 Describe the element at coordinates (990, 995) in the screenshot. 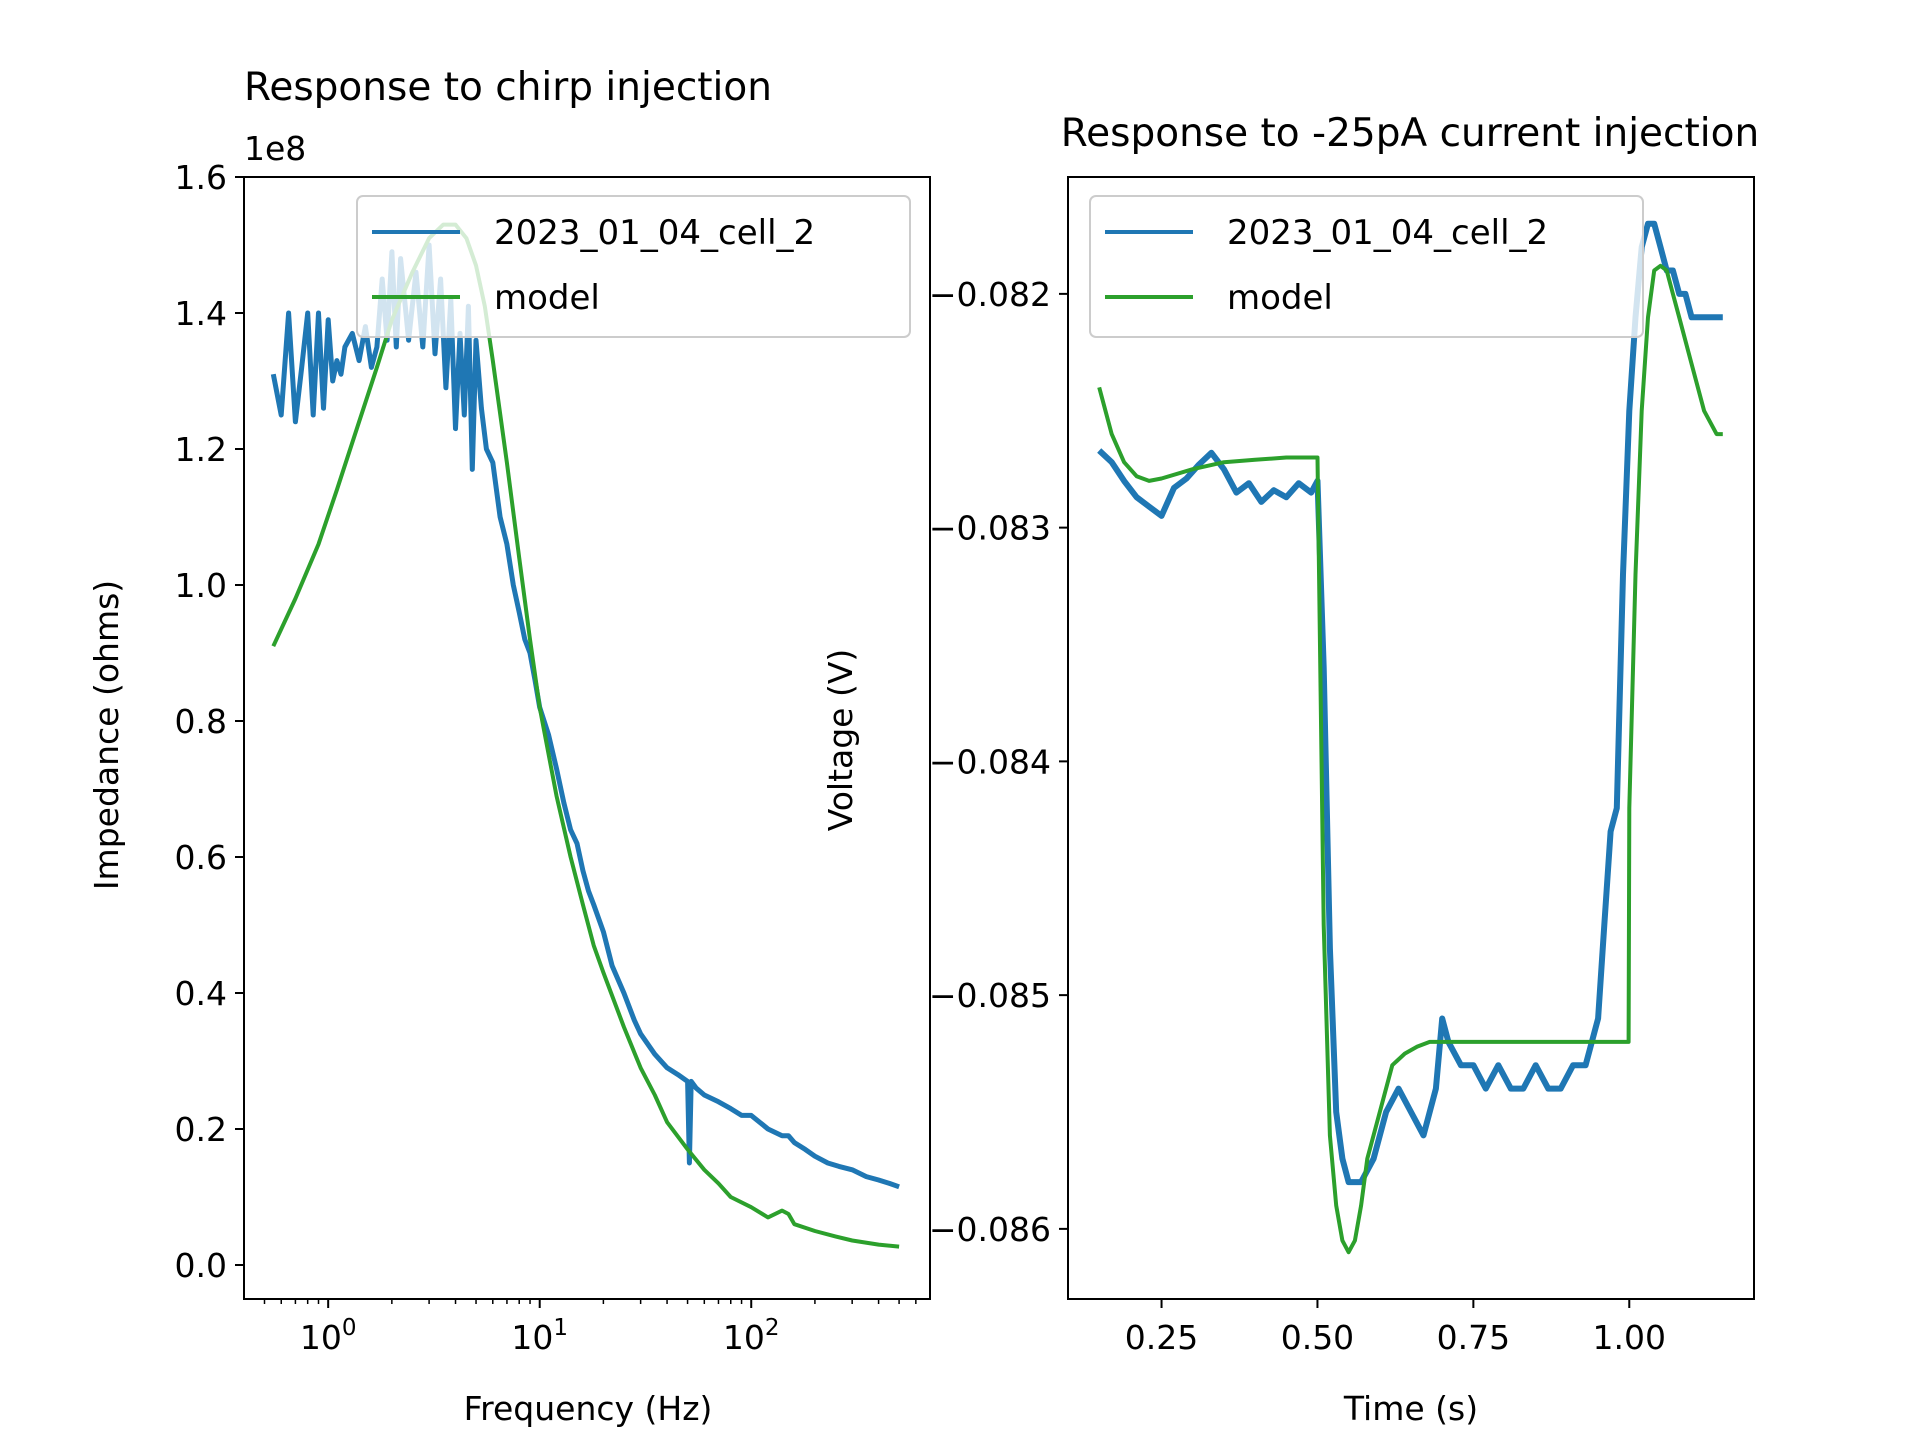

I see `y-tick-label: −0.085` at that location.